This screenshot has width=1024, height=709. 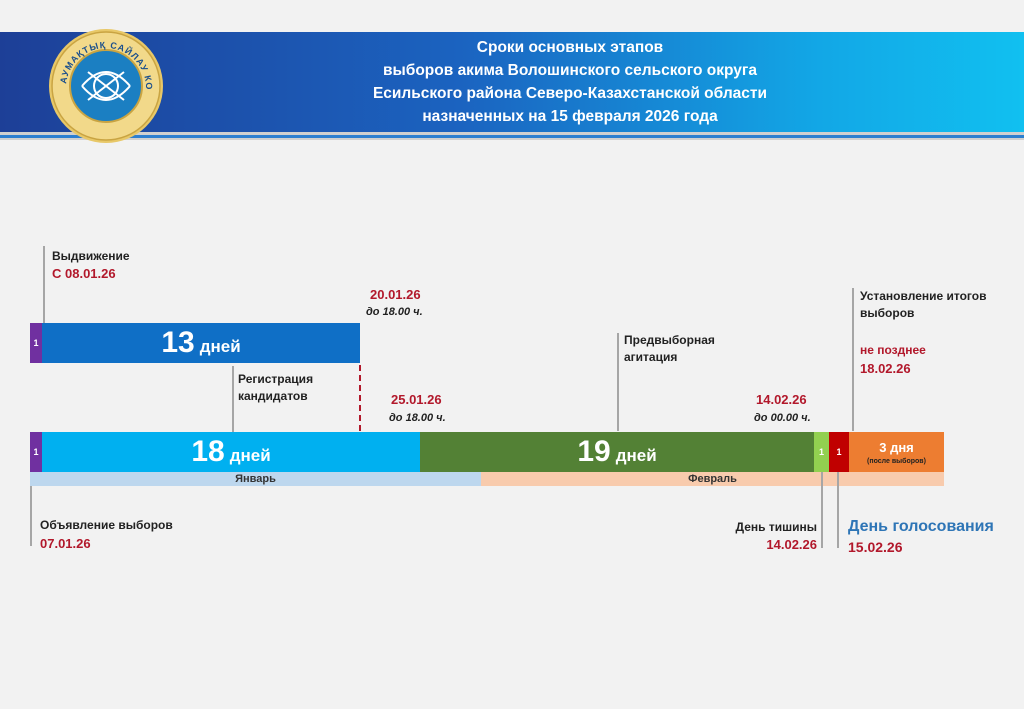 I want to click on nomination-label: Выдвижение, so click(x=91, y=256).